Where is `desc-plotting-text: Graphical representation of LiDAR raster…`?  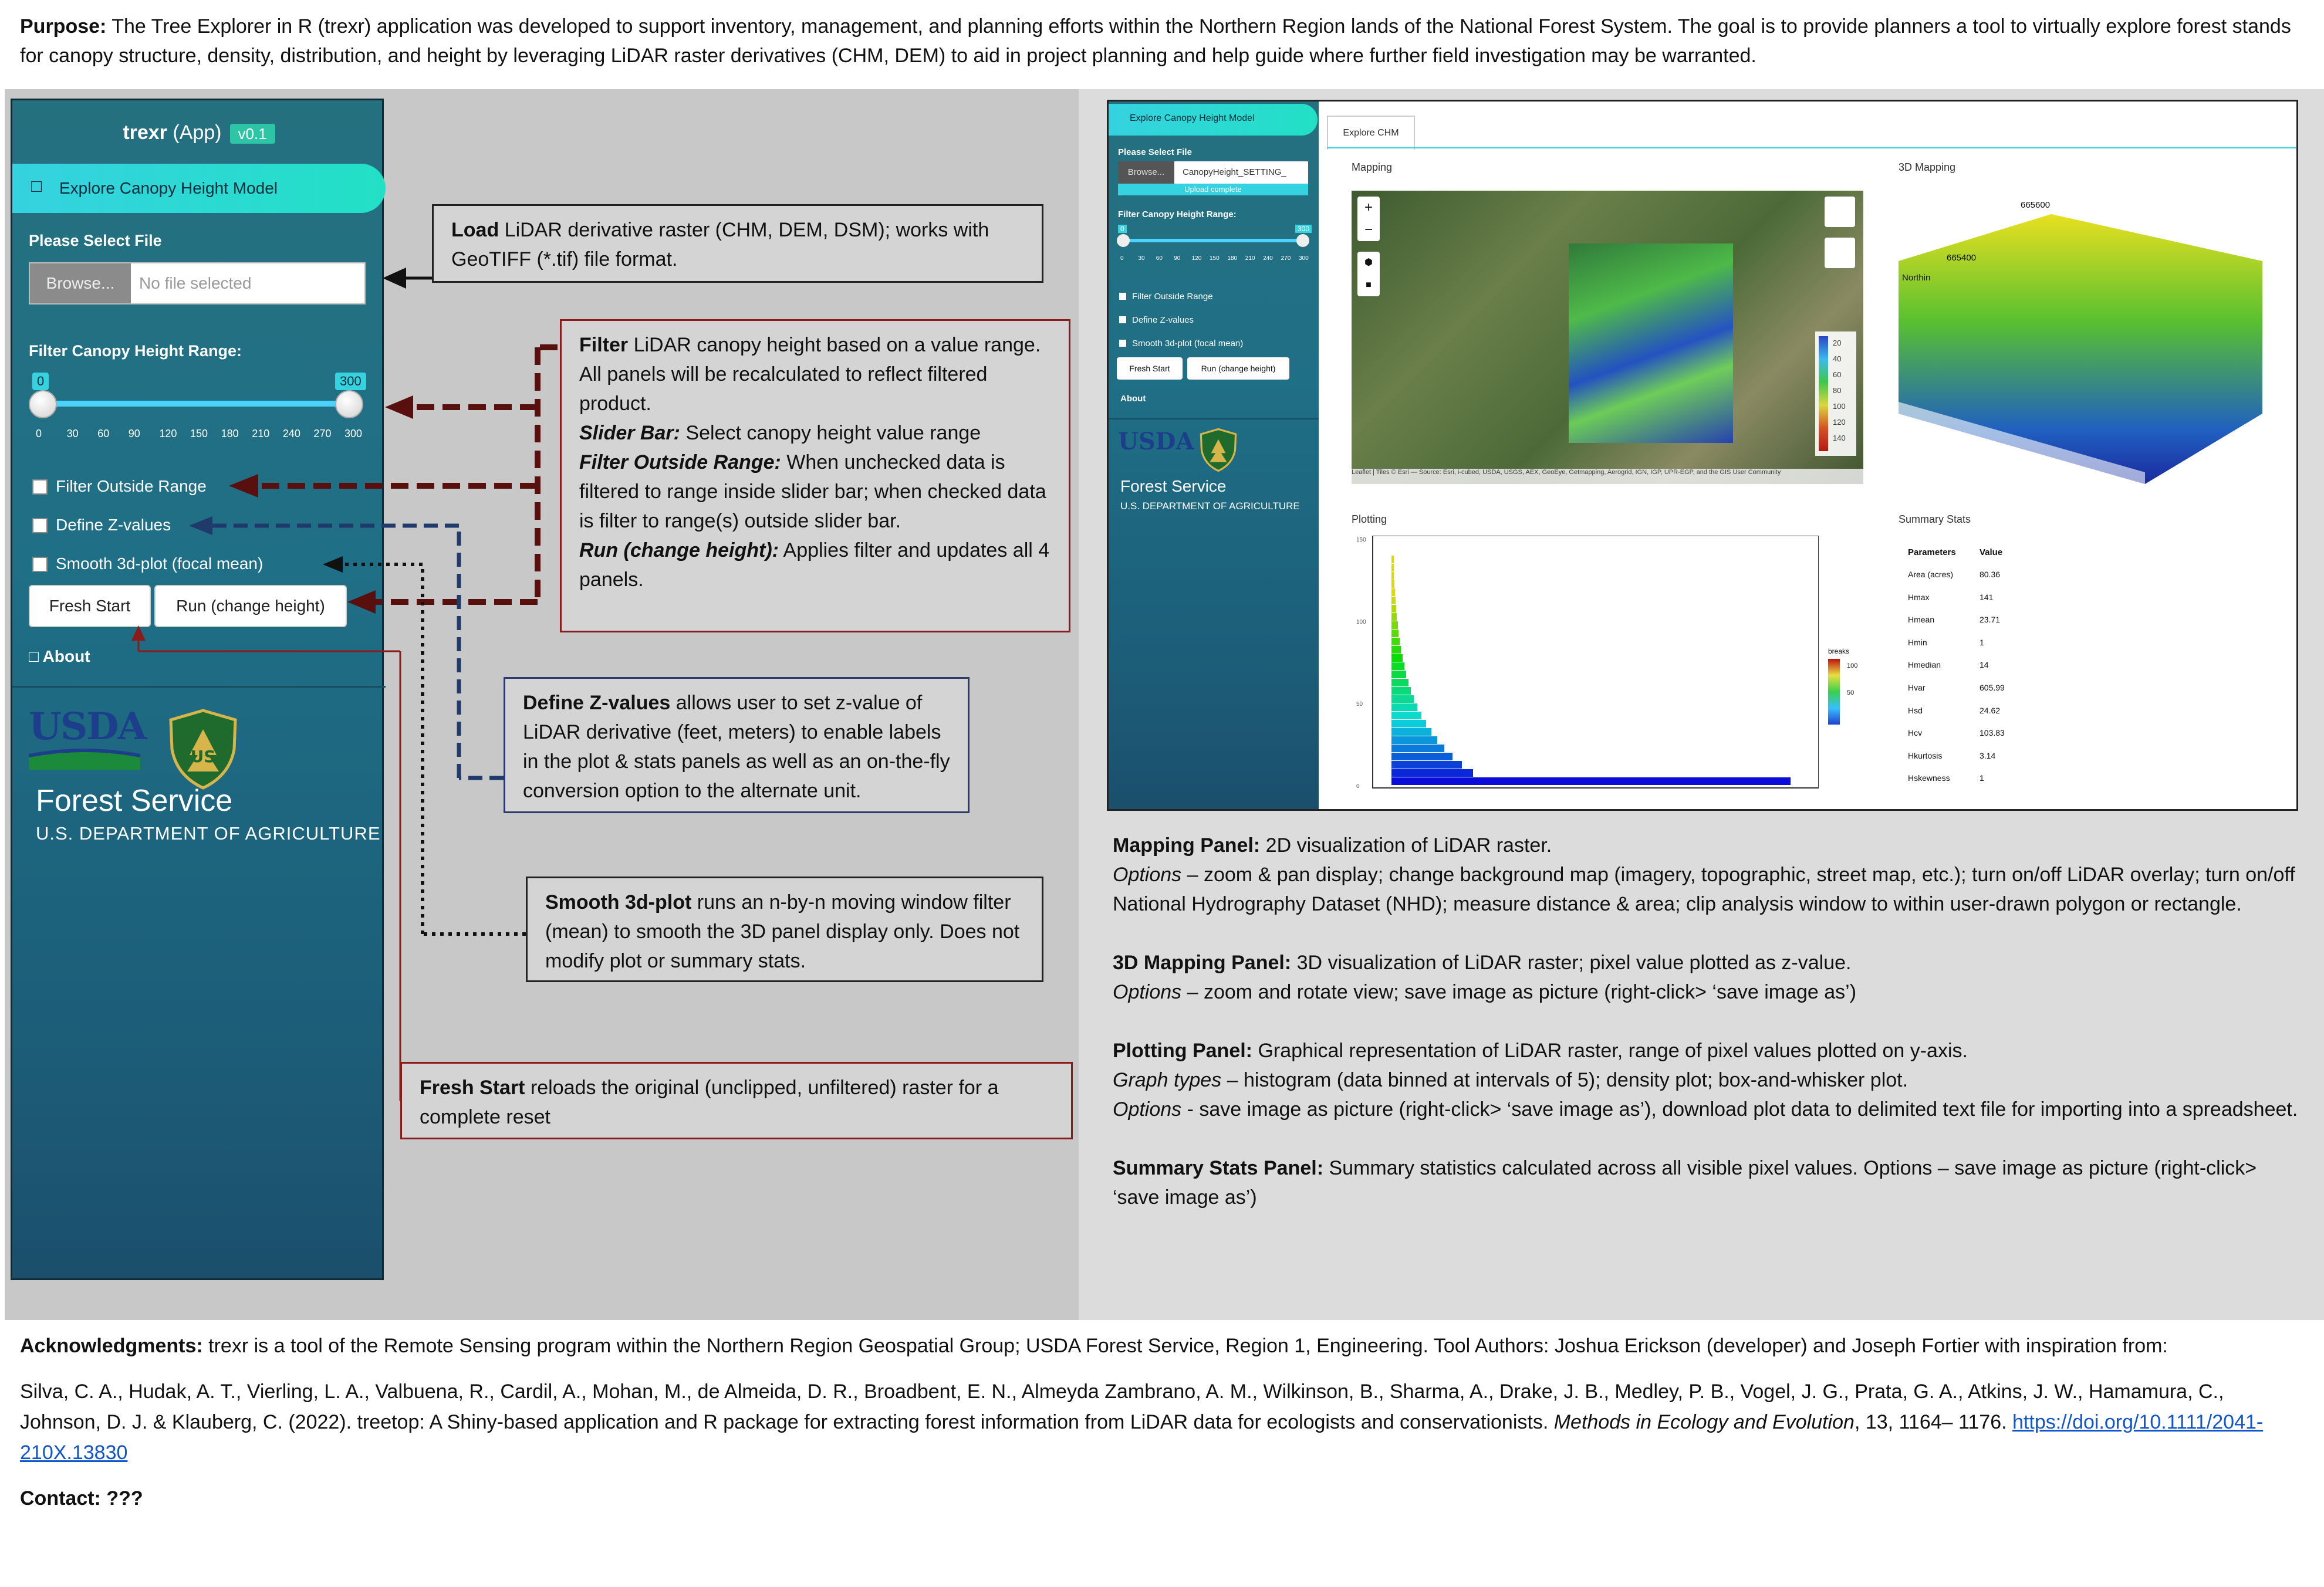
desc-plotting-text: Graphical representation of LiDAR raster… is located at coordinates (1610, 1051).